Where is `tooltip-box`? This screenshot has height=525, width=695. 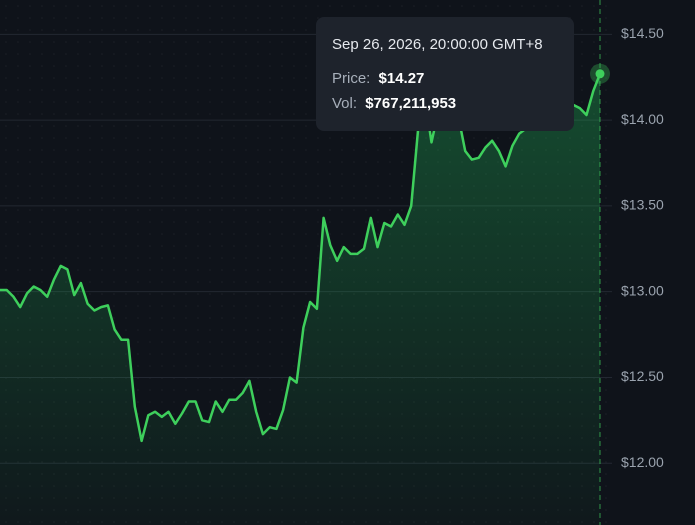 tooltip-box is located at coordinates (445, 74).